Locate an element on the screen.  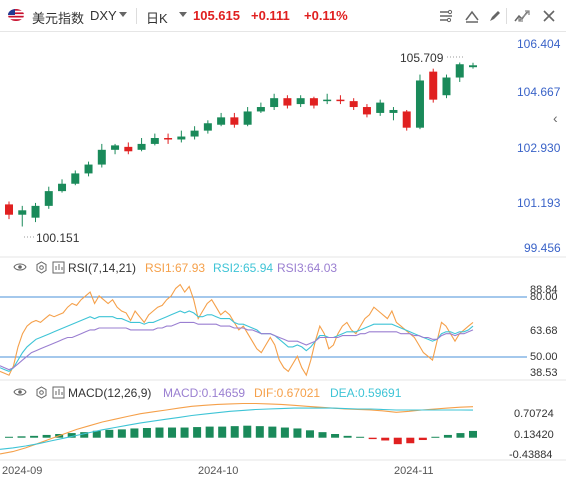
rsi3-value: RSI3:64.03 is located at coordinates (307, 268).